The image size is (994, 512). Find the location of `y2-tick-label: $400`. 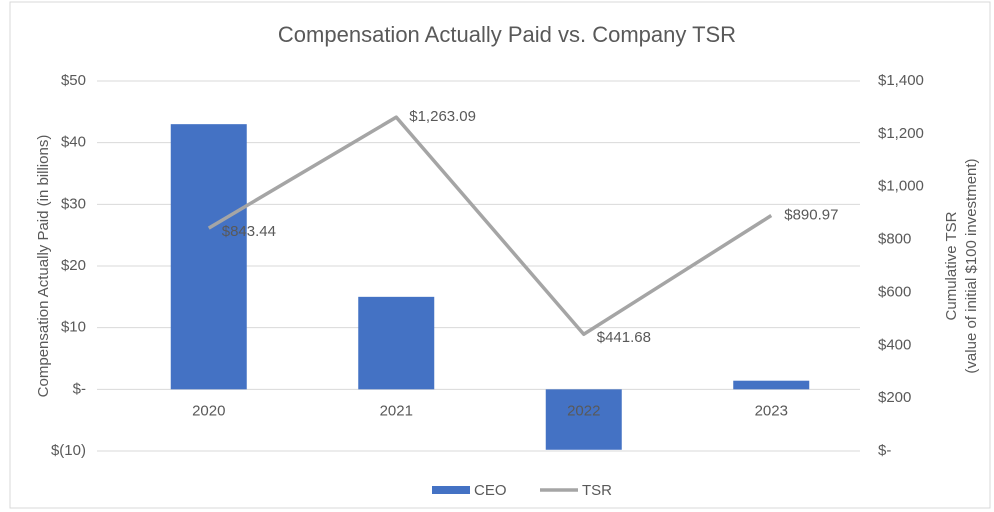

y2-tick-label: $400 is located at coordinates (894, 344).